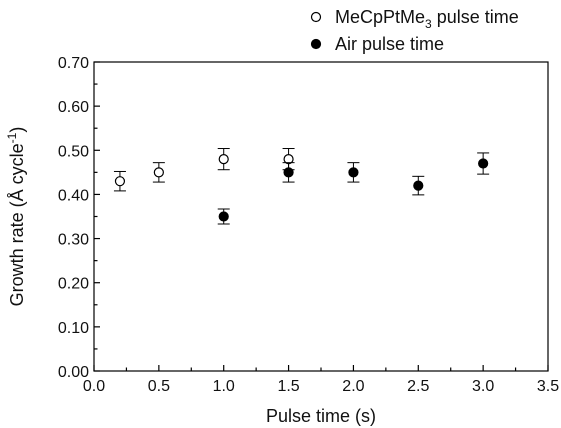 The image size is (561, 428). Describe the element at coordinates (548, 386) in the screenshot. I see `x-tick-label: 3.5` at that location.